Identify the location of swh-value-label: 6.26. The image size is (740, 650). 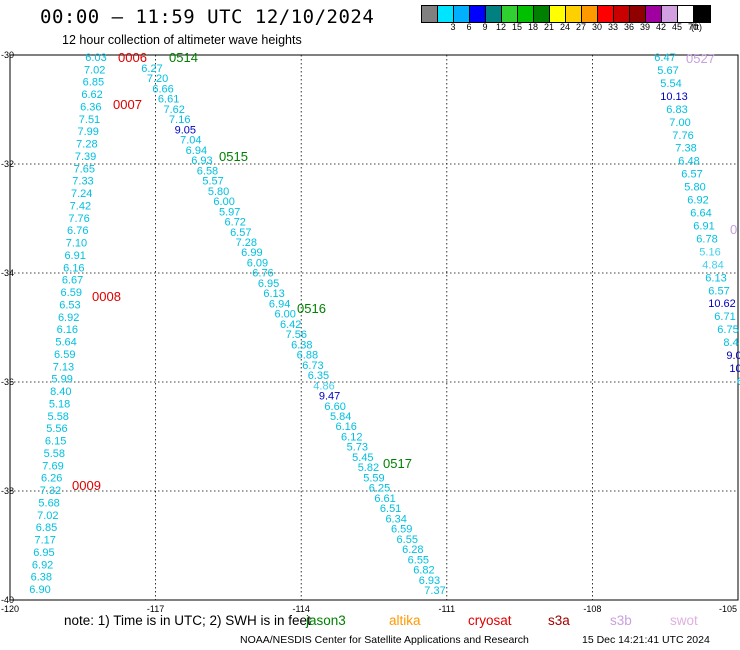
(51, 479).